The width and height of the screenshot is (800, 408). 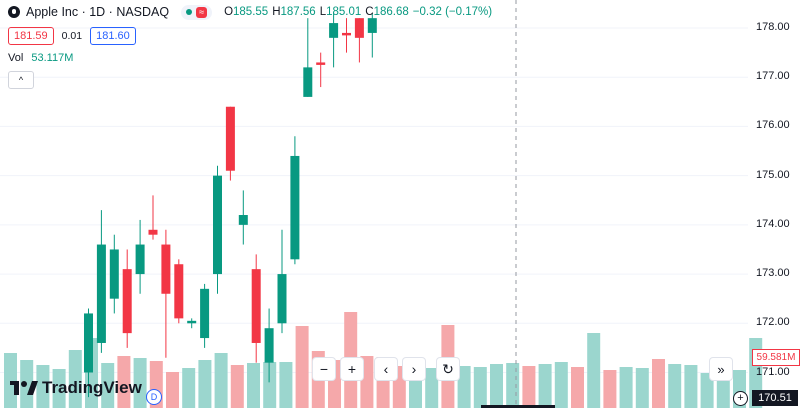 What do you see at coordinates (344, 12) in the screenshot?
I see `ohlc-value: 185.01` at bounding box center [344, 12].